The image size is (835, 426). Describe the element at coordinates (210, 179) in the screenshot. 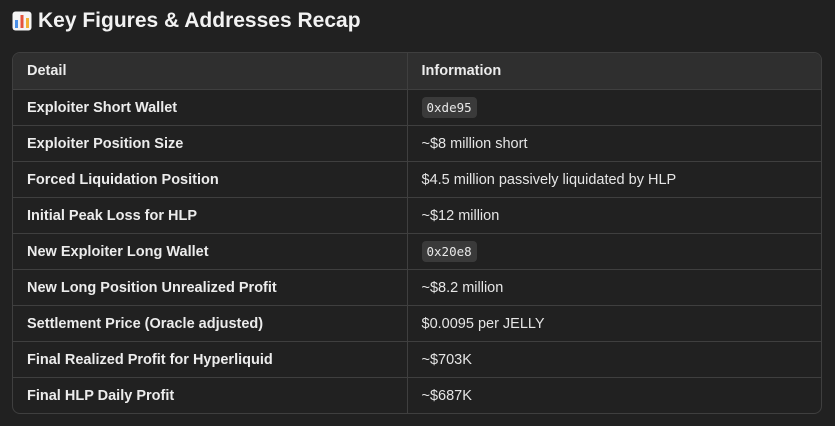

I see `row-detail-label: Forced Liquidation Position` at that location.